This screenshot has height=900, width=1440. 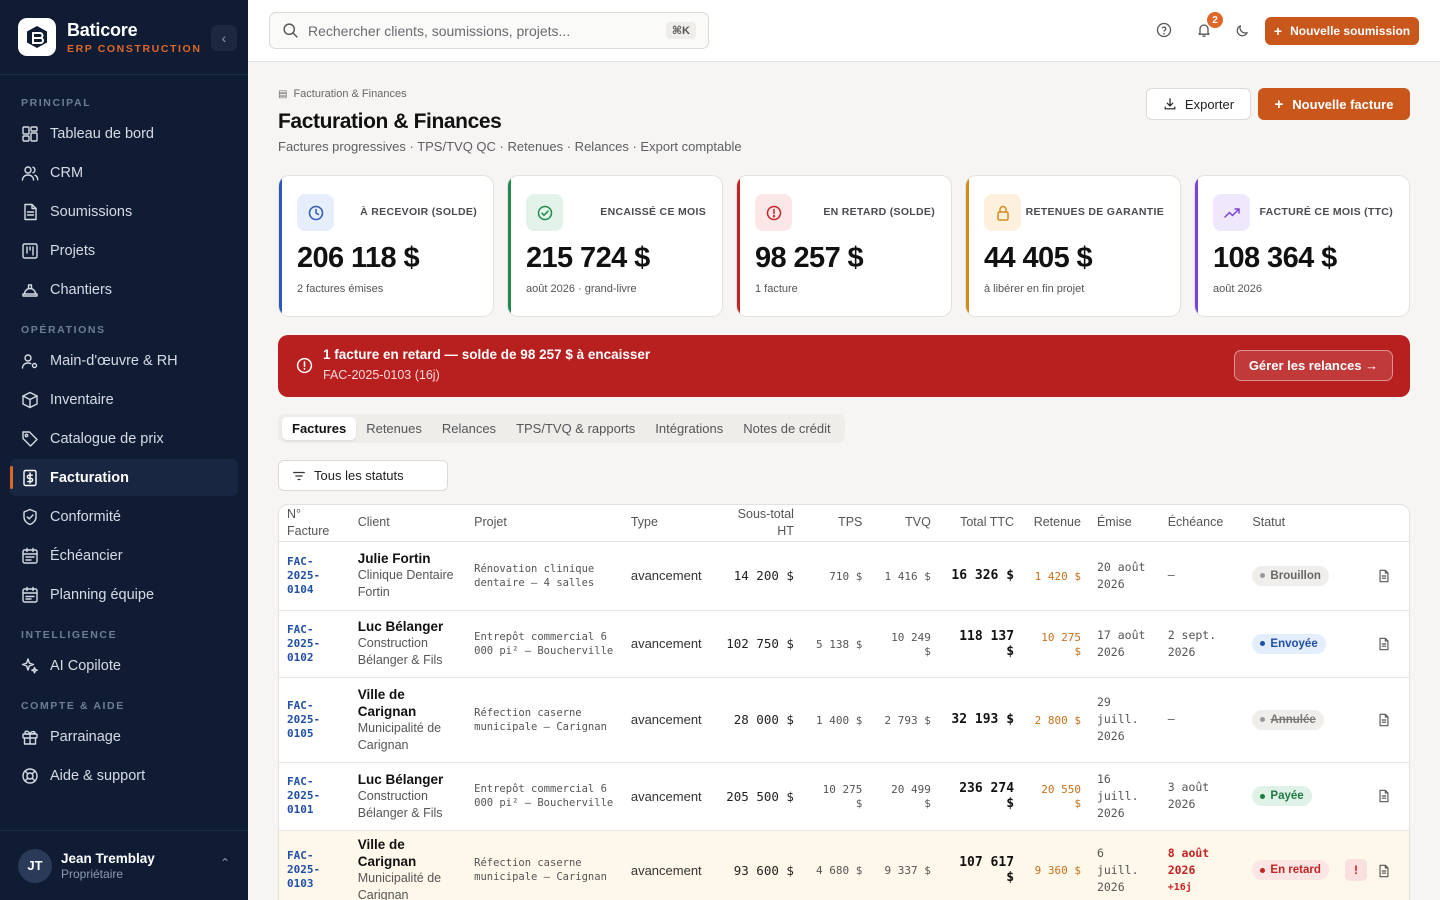 What do you see at coordinates (30, 211) in the screenshot?
I see `file-icon` at bounding box center [30, 211].